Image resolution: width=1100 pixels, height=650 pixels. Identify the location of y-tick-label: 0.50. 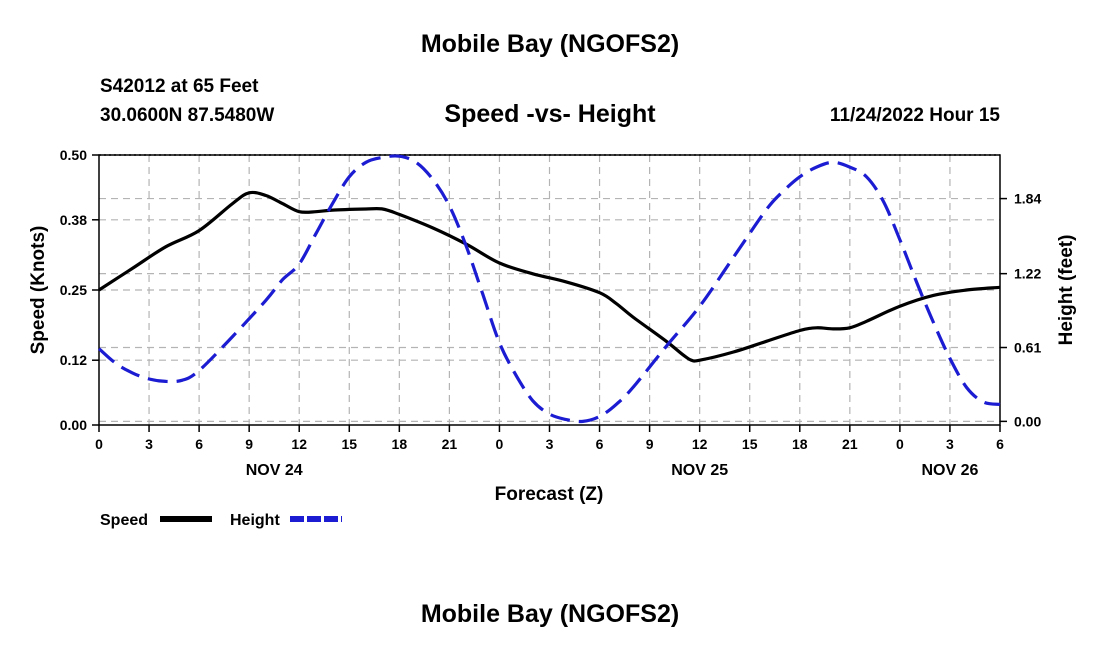
(73, 155).